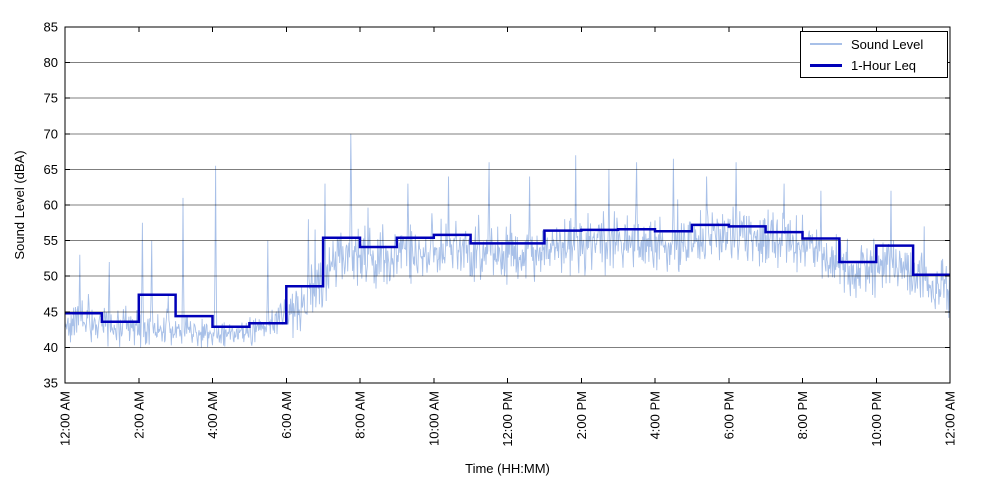  Describe the element at coordinates (19, 205) in the screenshot. I see `y-axis-title: Sound Level (dBA)` at that location.